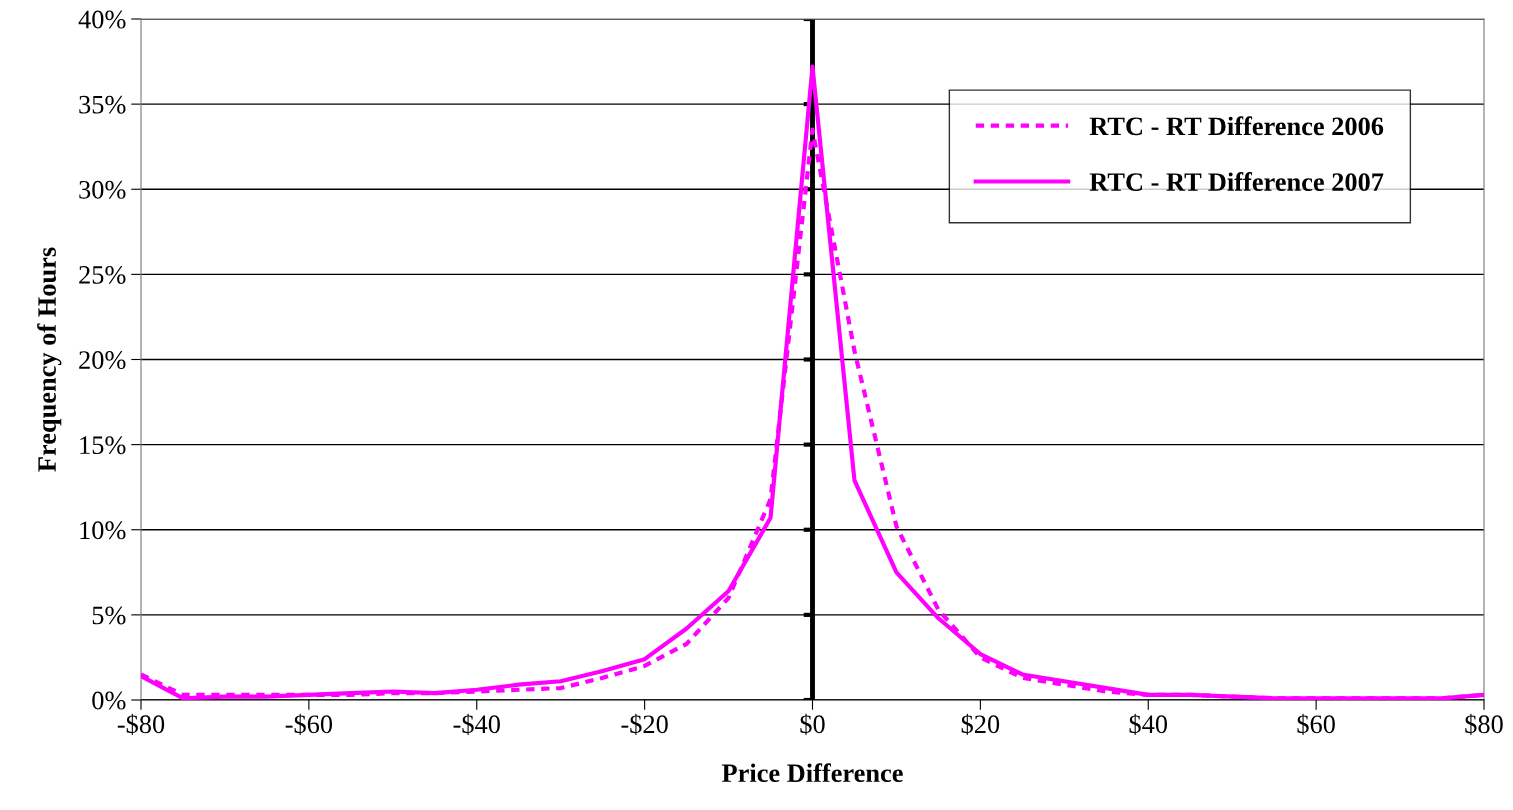 The width and height of the screenshot is (1513, 810). Describe the element at coordinates (1316, 724) in the screenshot. I see `x-tick-label: $60` at that location.